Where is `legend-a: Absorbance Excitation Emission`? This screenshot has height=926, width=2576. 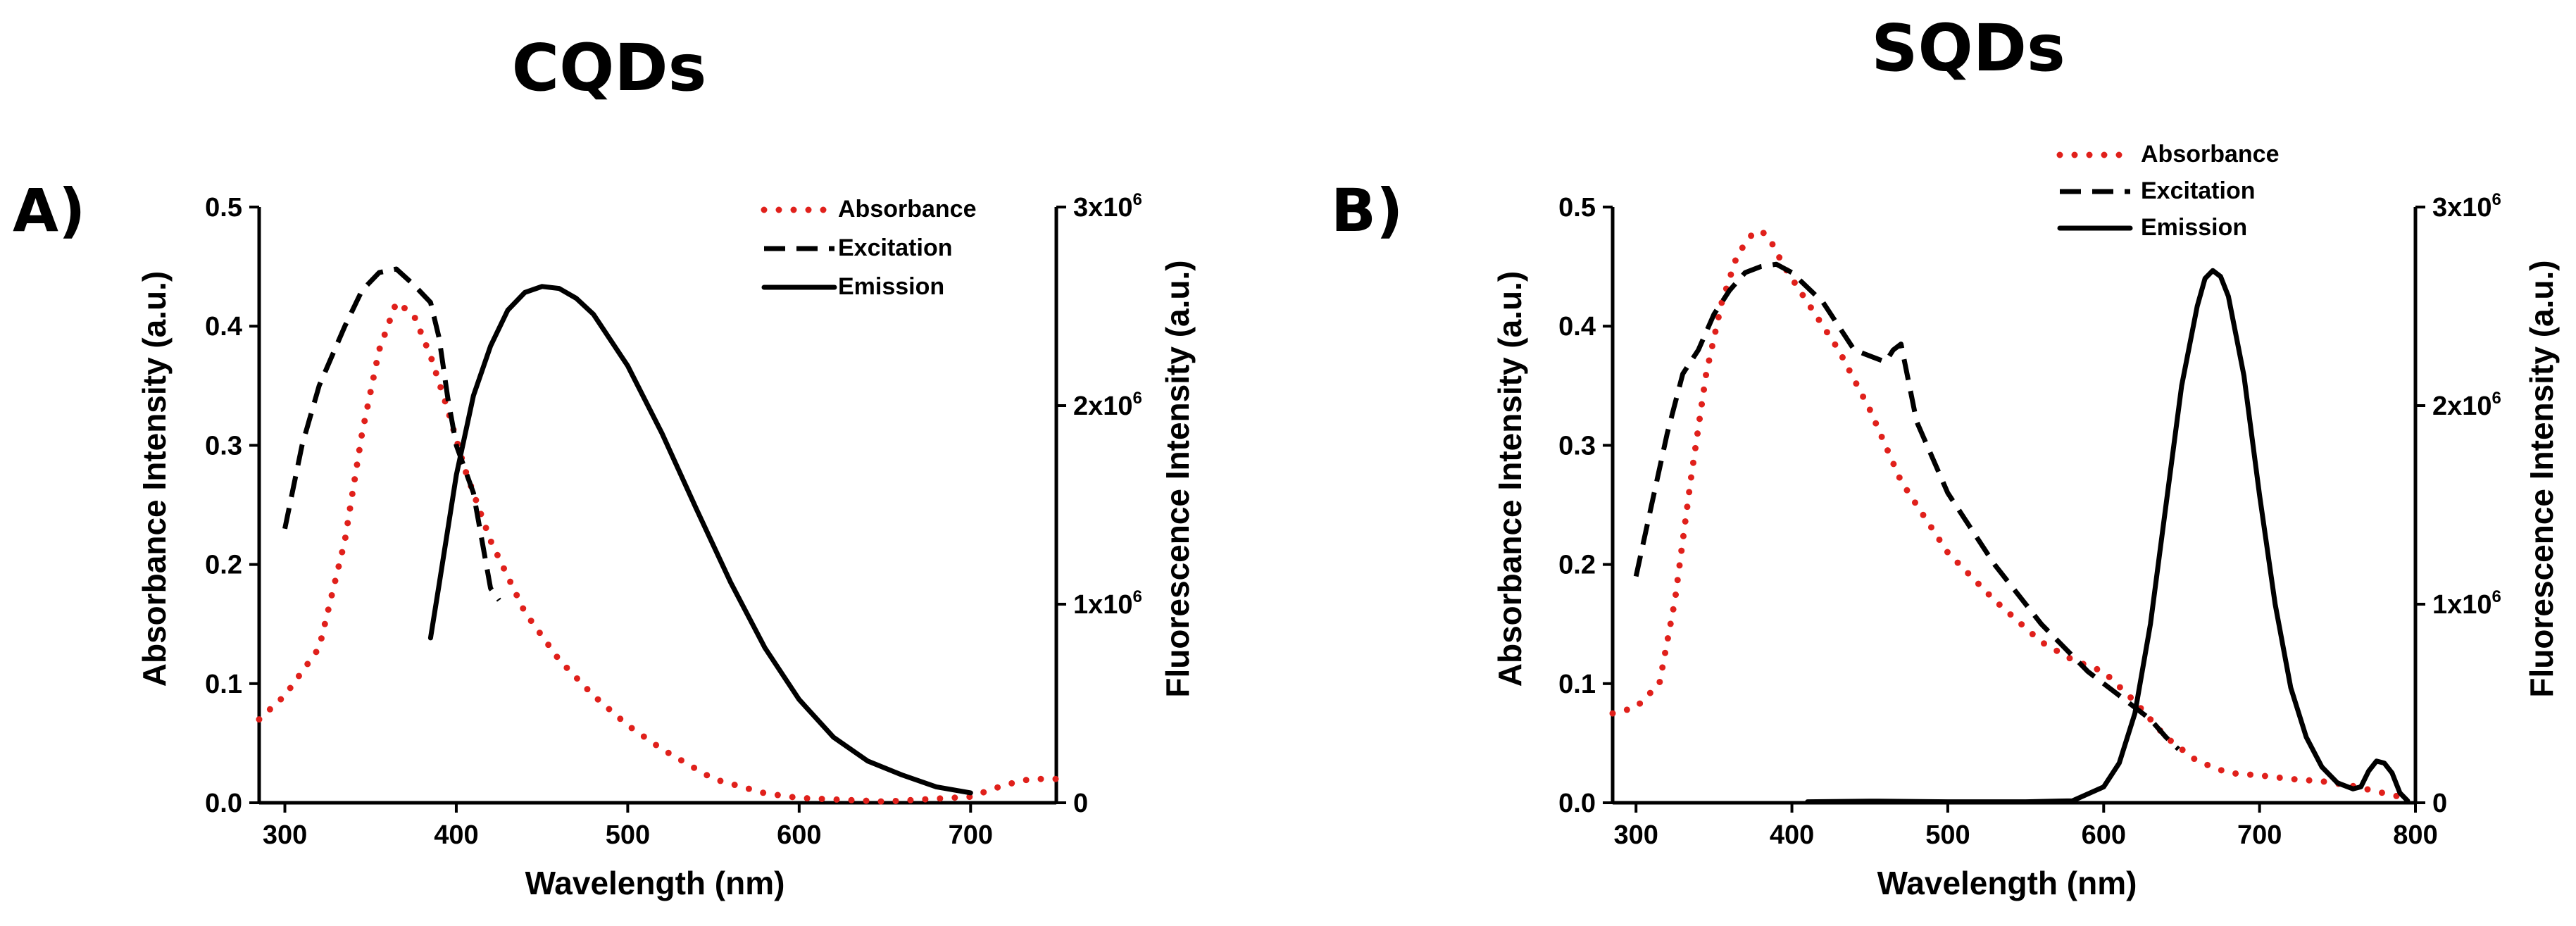 legend-a: Absorbance Excitation Emission is located at coordinates (869, 248).